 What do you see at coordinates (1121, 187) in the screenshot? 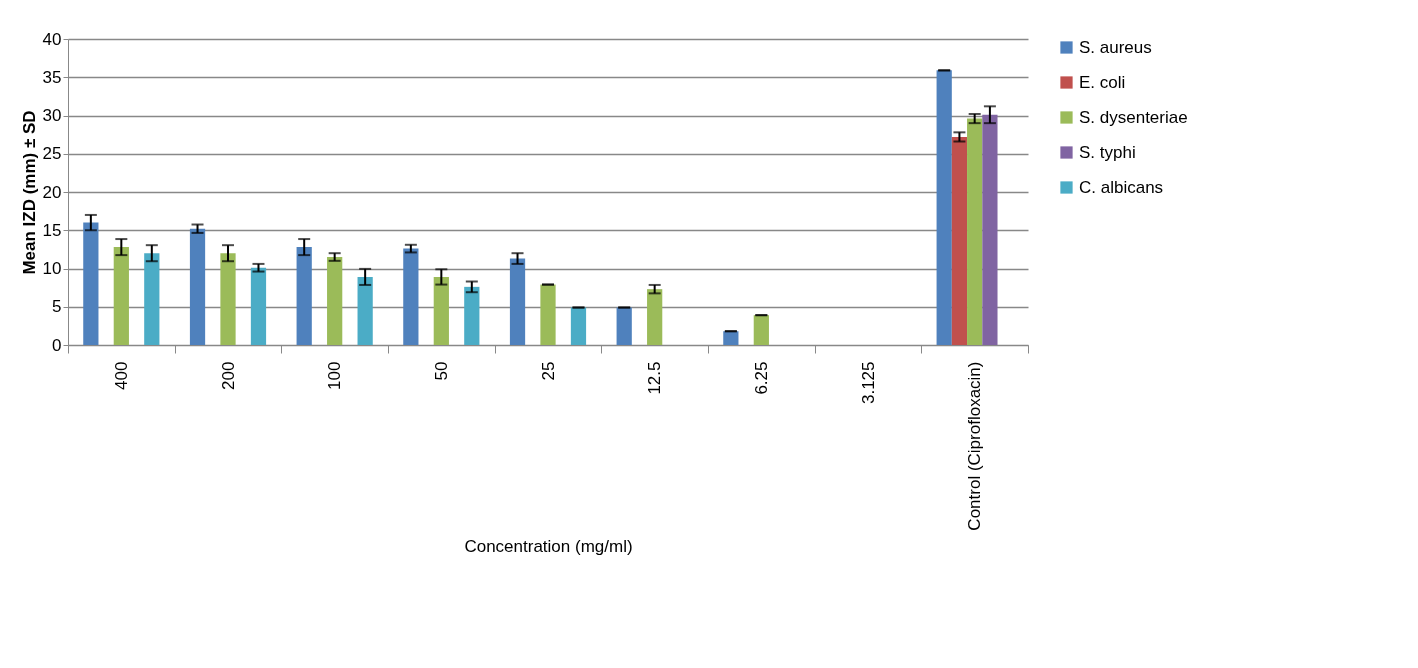
I see `legend-label: C. albicans` at bounding box center [1121, 187].